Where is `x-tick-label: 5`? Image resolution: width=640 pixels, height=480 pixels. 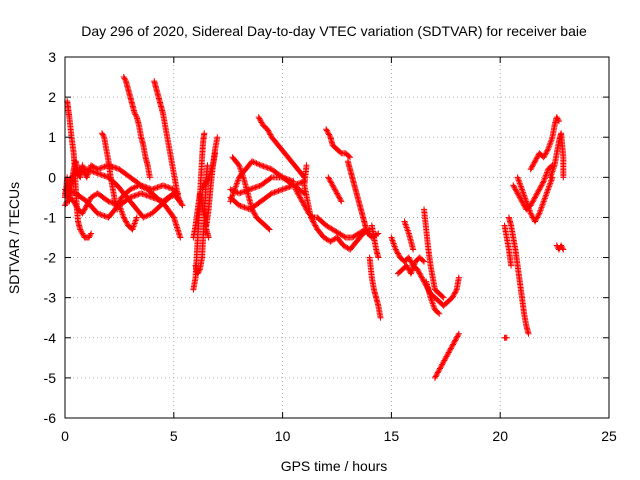 x-tick-label: 5 is located at coordinates (174, 436).